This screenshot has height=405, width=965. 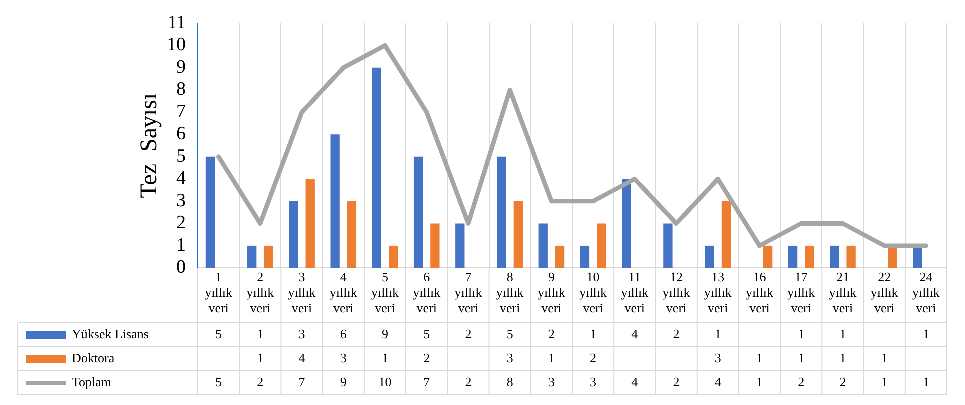 I want to click on y-tick-label: 0, so click(x=181, y=267).